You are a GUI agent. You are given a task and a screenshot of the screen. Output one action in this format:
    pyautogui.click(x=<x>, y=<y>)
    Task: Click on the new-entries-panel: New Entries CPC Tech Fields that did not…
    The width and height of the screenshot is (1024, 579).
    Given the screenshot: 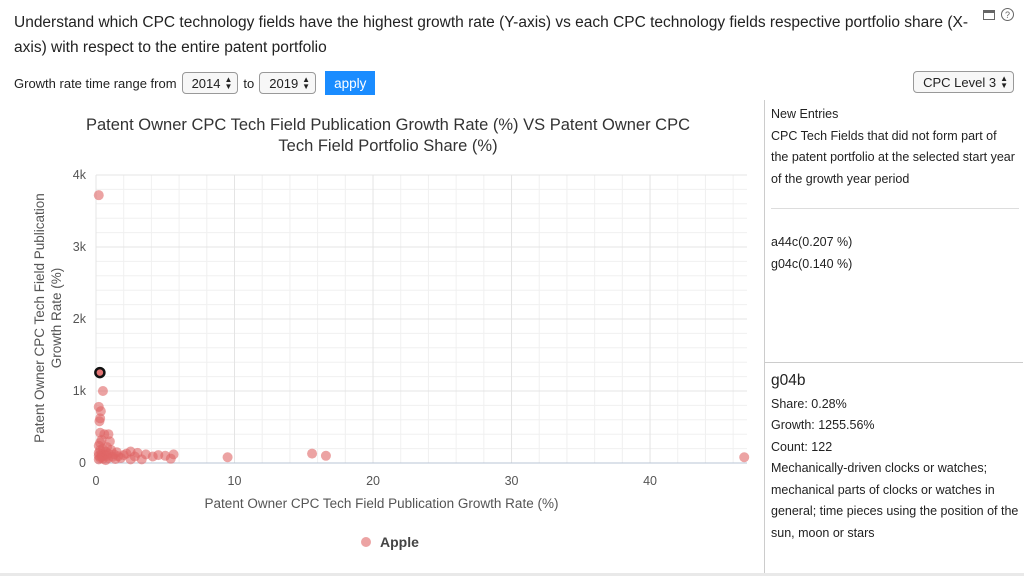 What is the action you would take?
    pyautogui.click(x=894, y=231)
    